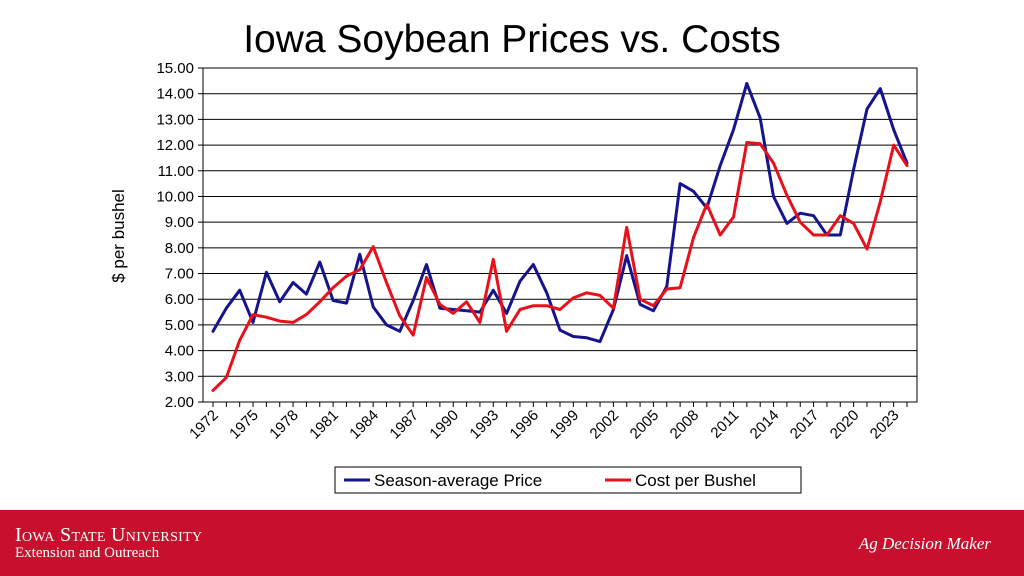 The height and width of the screenshot is (576, 1024). Describe the element at coordinates (404, 425) in the screenshot. I see `x-tick-label: 1987` at that location.